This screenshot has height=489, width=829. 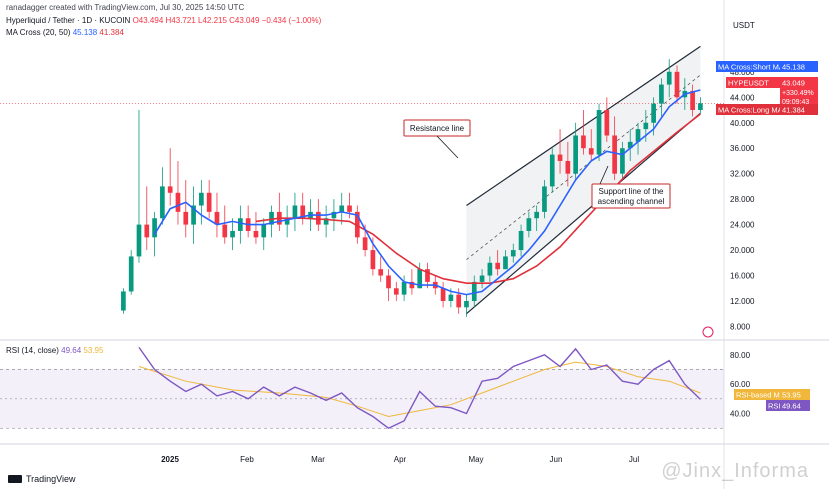 I want to click on tradingview-logo: TradingView, so click(x=42, y=479).